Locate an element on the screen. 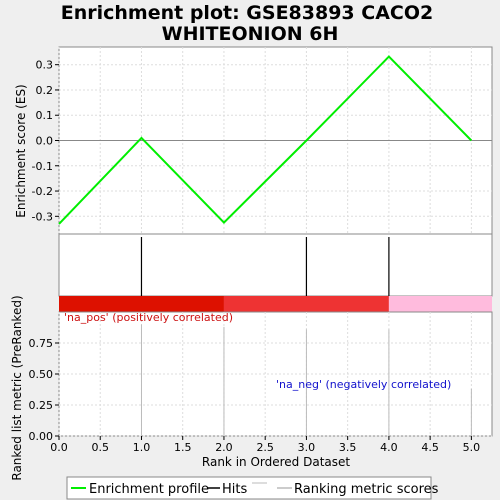 Image resolution: width=500 pixels, height=500 pixels. negative-correlation-label: 'na_neg' (negatively correlated) is located at coordinates (363, 384).